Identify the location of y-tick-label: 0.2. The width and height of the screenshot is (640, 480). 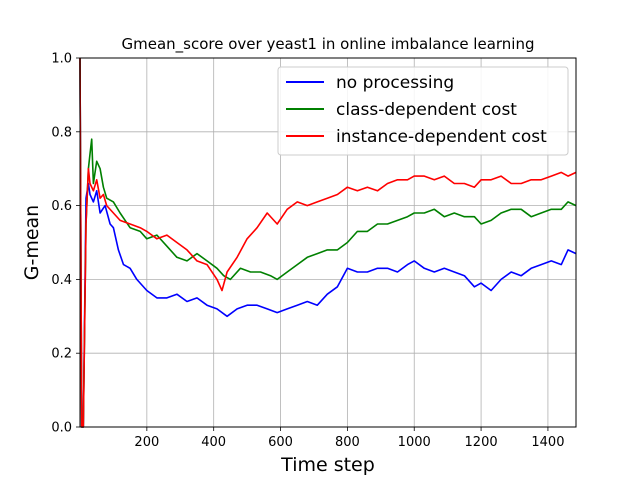
(61, 354).